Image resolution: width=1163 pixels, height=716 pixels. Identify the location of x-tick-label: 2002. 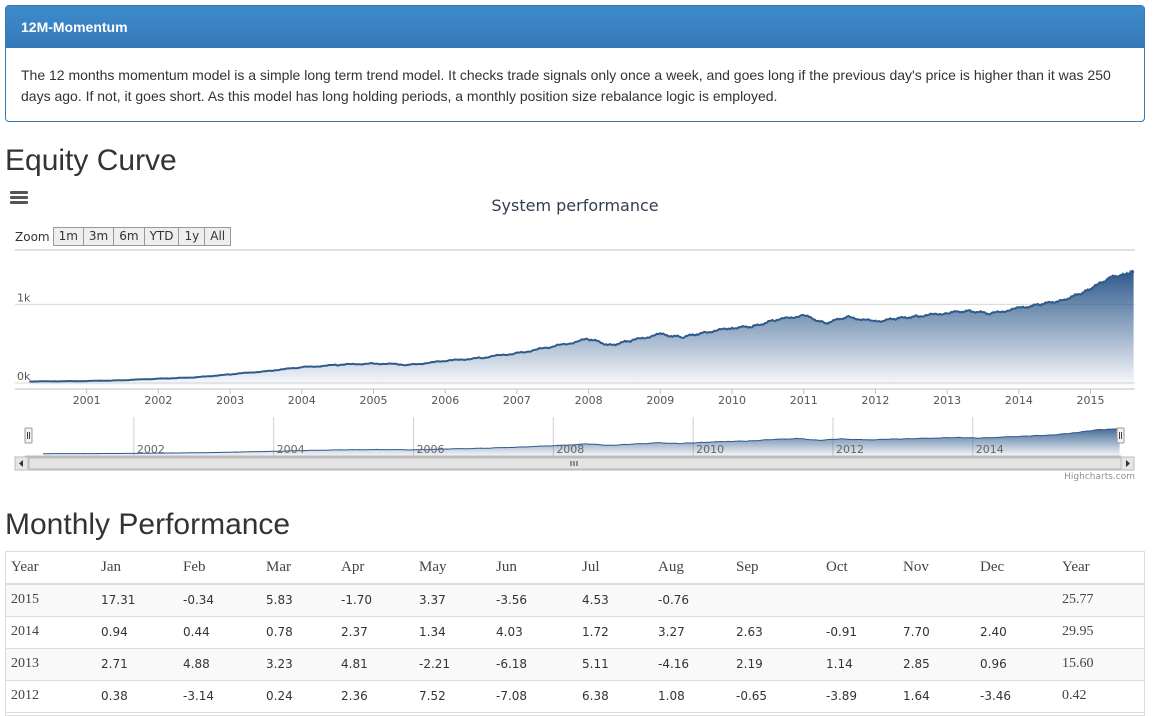
(158, 400).